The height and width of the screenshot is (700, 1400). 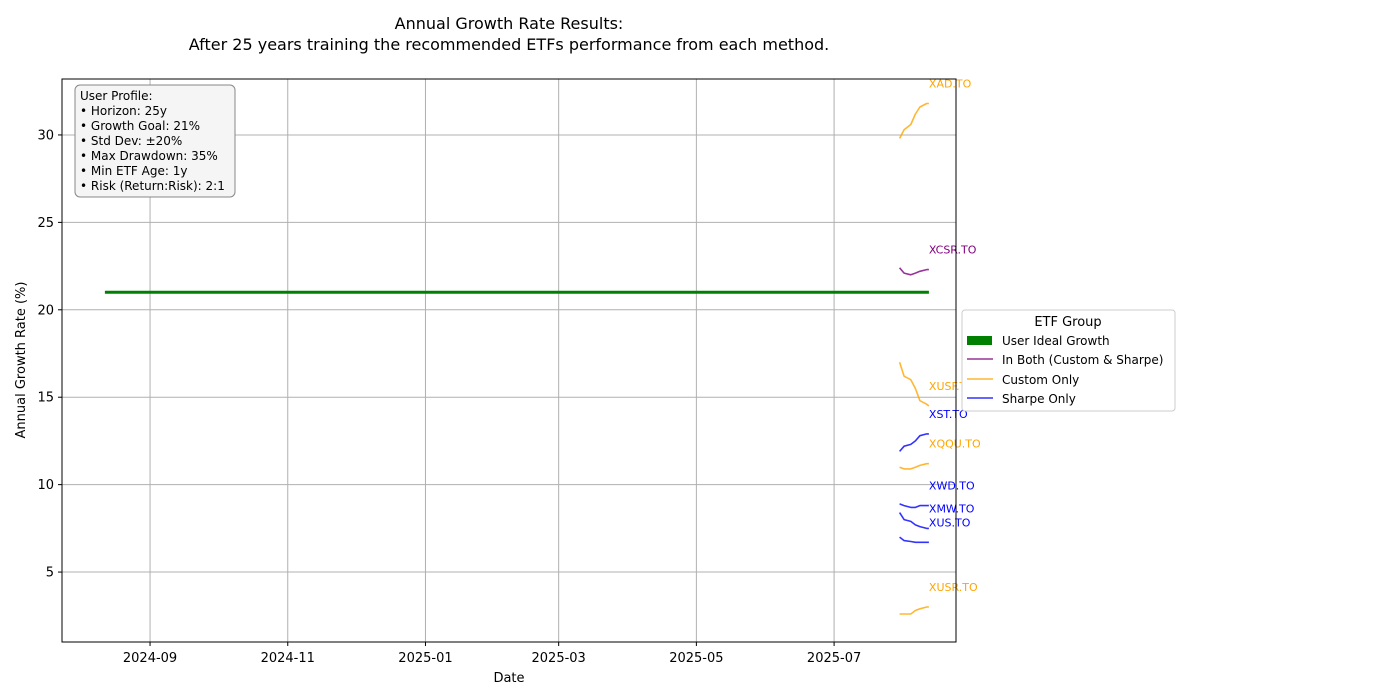 What do you see at coordinates (288, 658) in the screenshot?
I see `x-tick-label: 2024-11` at bounding box center [288, 658].